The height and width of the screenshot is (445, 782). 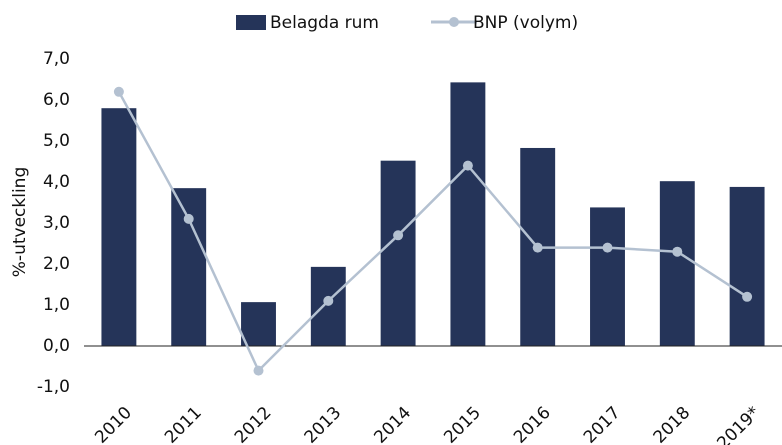 What do you see at coordinates (113, 424) in the screenshot?
I see `x-tick-label: 2010` at bounding box center [113, 424].